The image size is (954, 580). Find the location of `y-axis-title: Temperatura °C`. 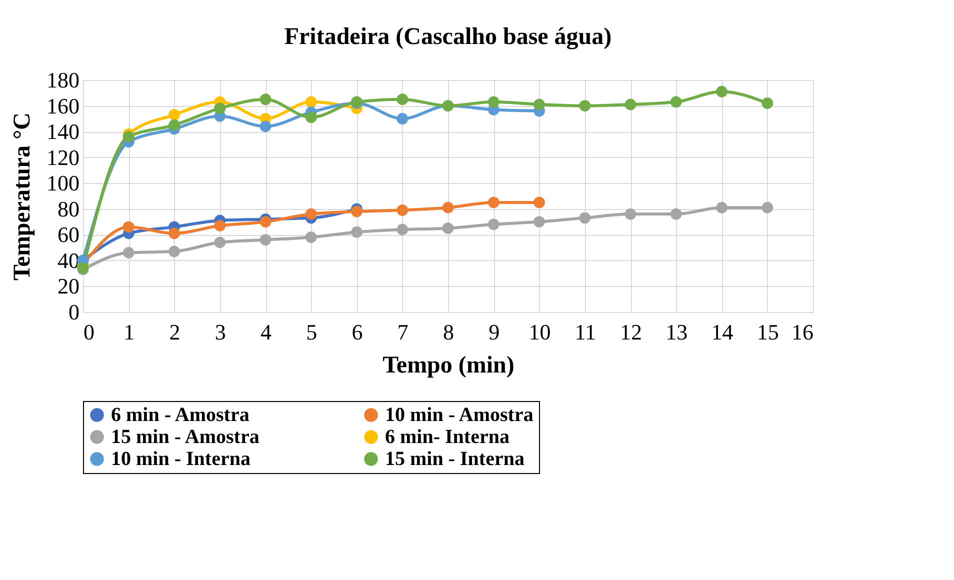

y-axis-title: Temperatura °C is located at coordinates (23, 196).